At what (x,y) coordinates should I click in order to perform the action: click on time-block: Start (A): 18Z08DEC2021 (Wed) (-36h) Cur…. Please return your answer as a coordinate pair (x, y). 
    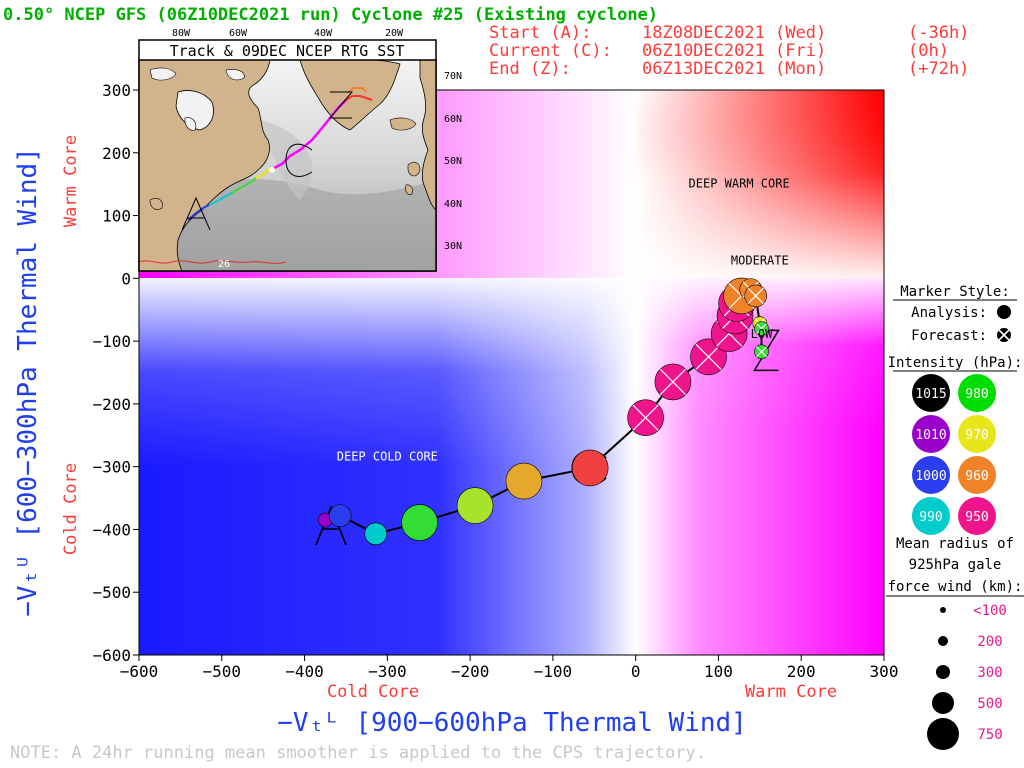
    Looking at the image, I should click on (729, 51).